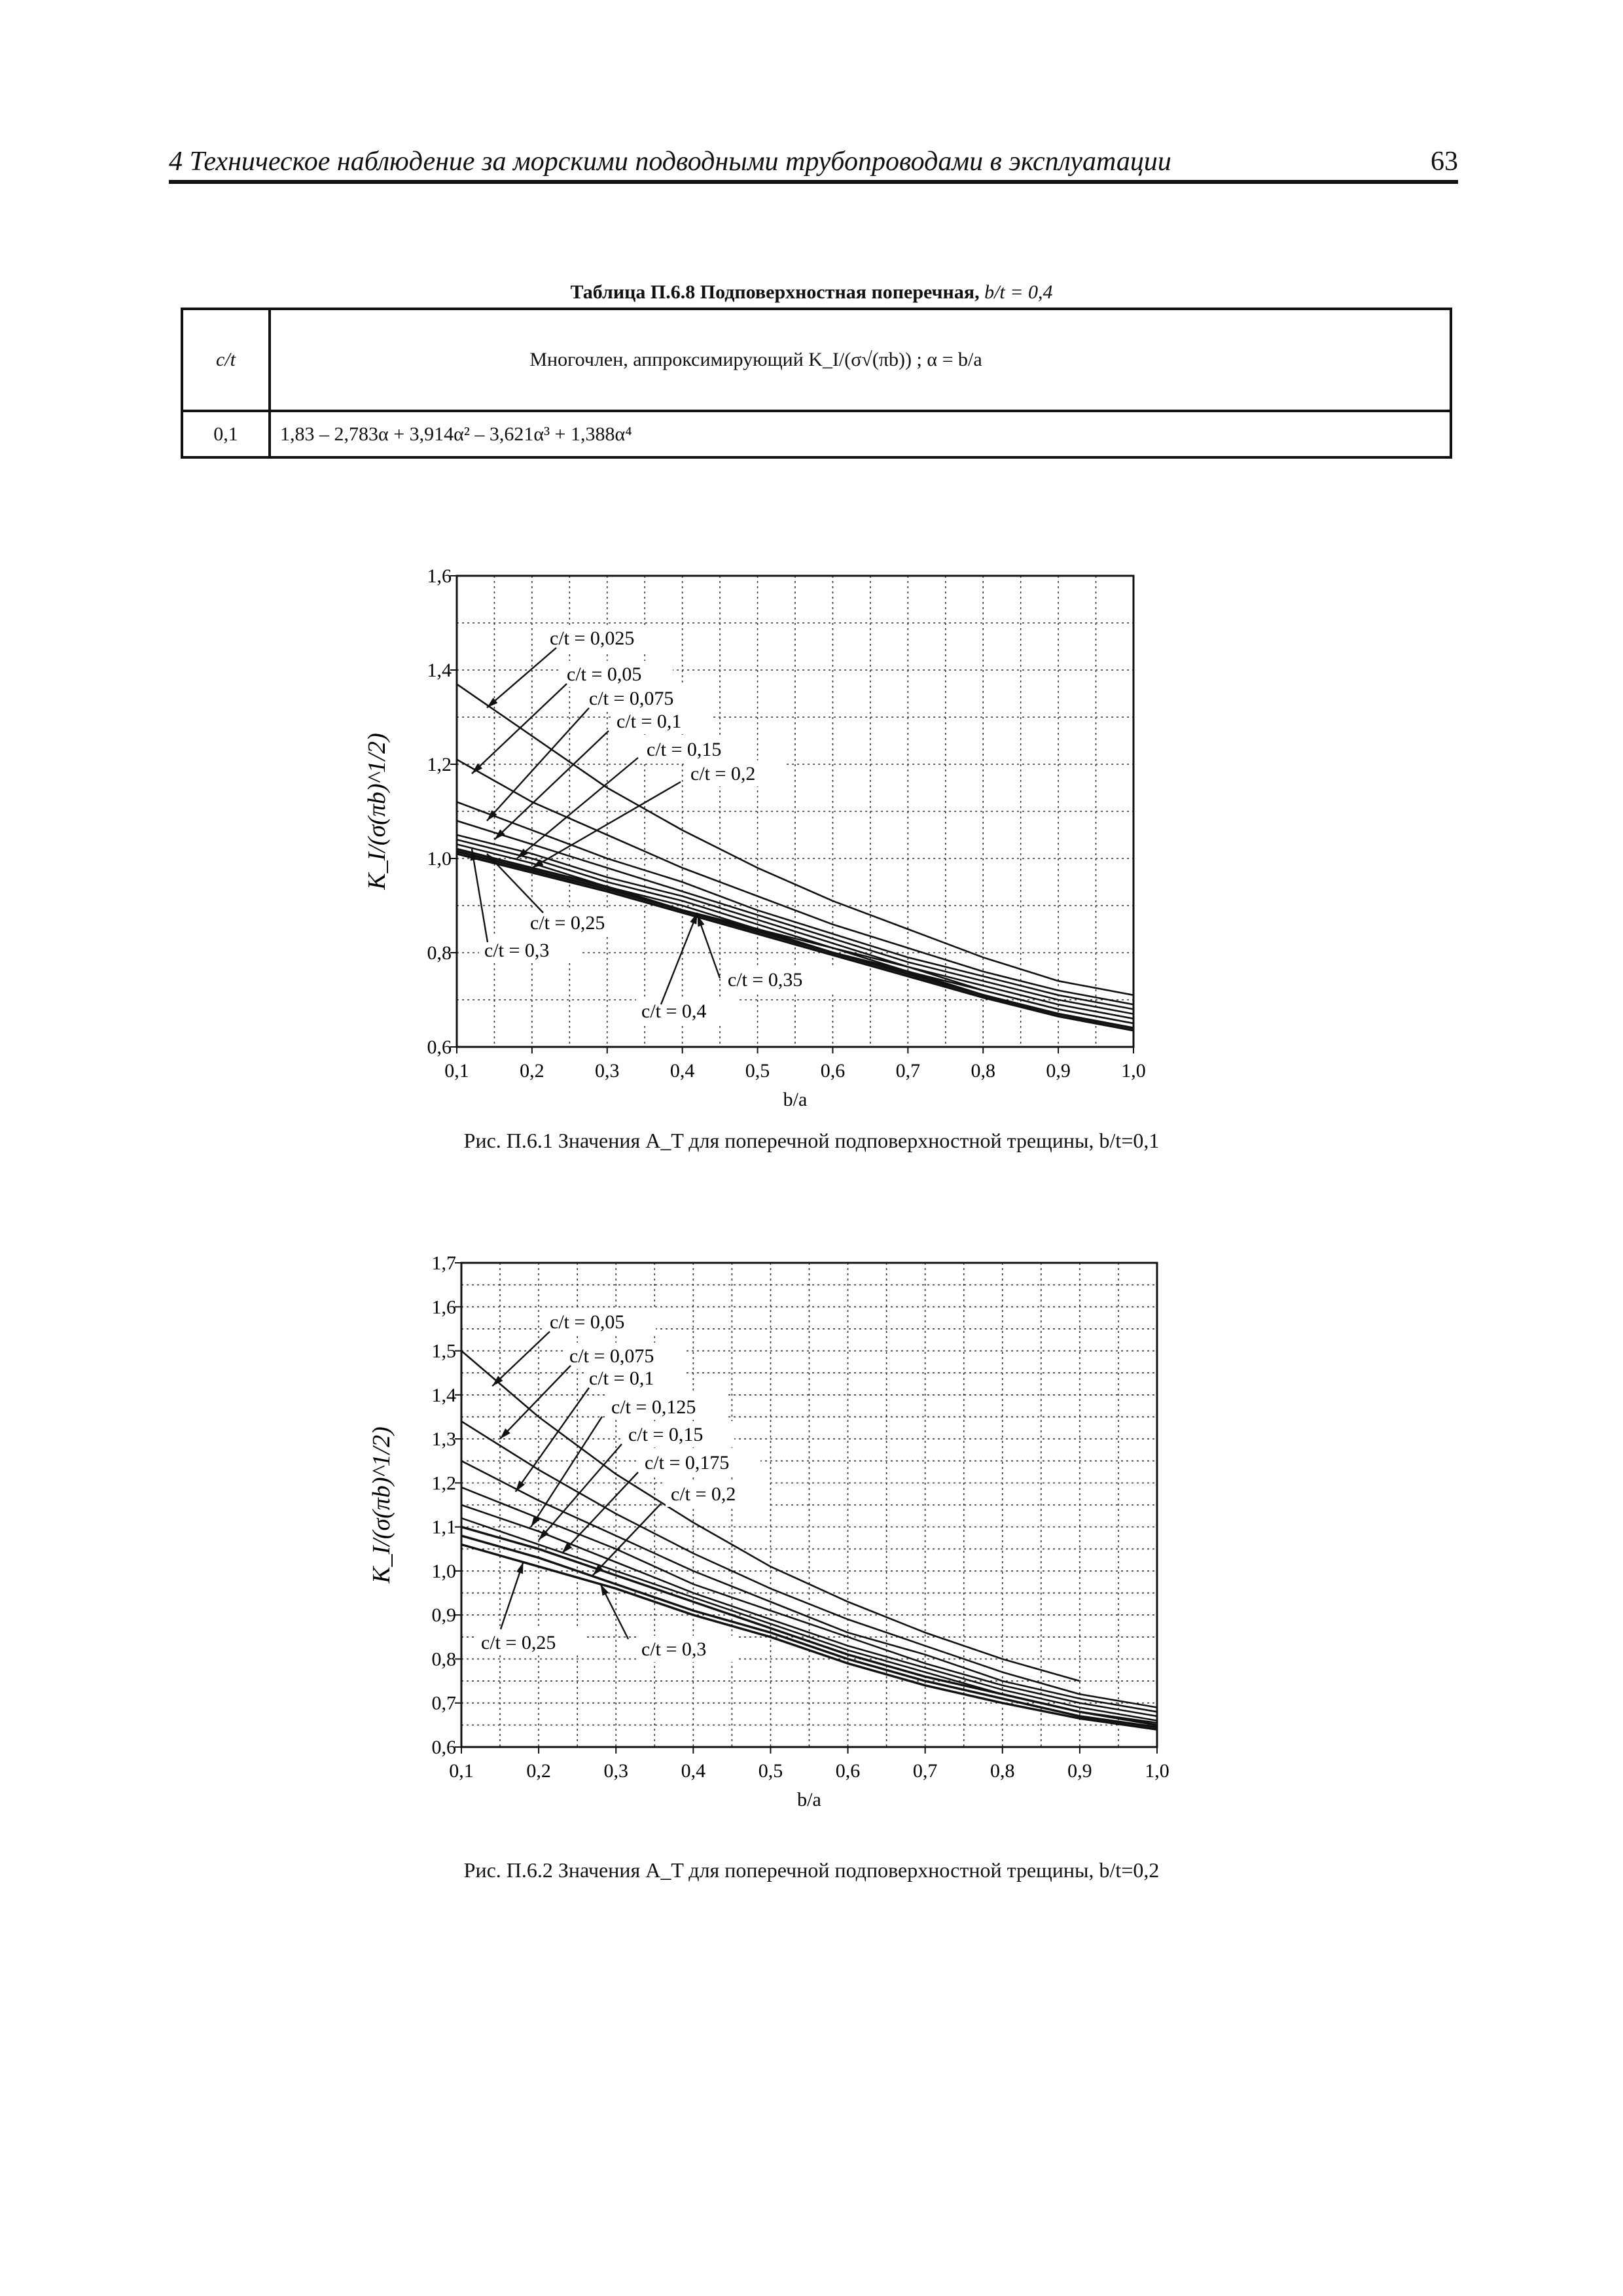 The image size is (1623, 2296). I want to click on x-tick-label: 0,1, so click(456, 1071).